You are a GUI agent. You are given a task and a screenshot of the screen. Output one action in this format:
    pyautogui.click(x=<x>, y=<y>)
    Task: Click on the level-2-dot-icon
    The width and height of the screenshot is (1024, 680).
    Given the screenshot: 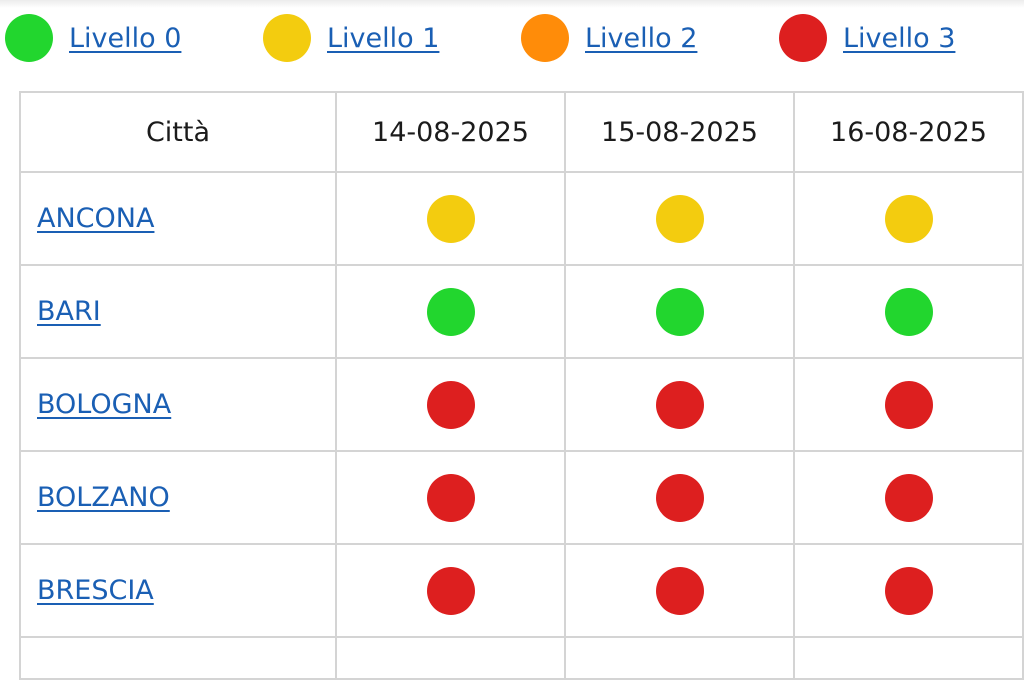 What is the action you would take?
    pyautogui.click(x=545, y=38)
    